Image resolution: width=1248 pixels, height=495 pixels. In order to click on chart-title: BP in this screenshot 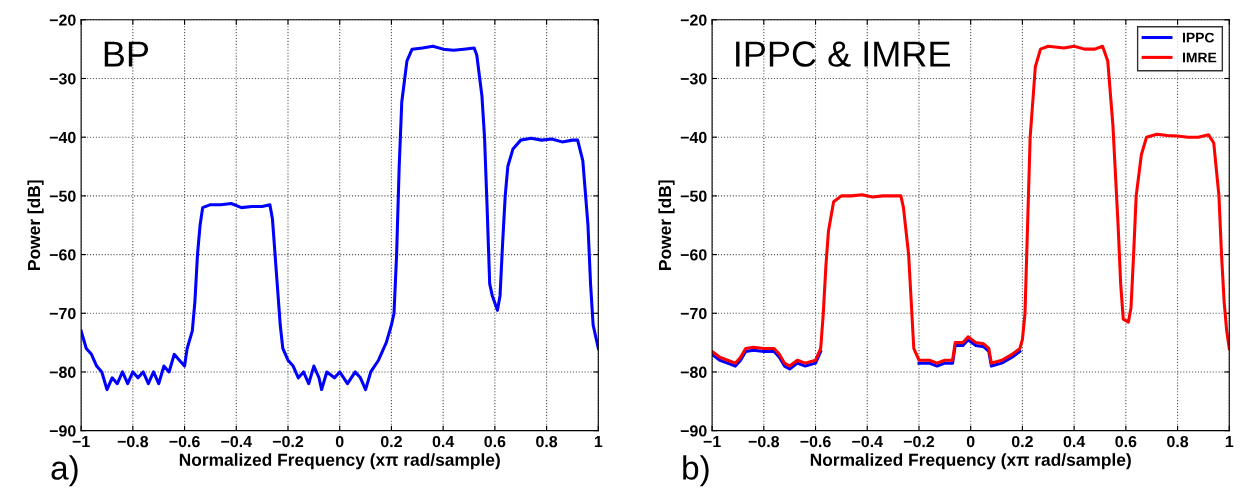, I will do `click(126, 54)`.